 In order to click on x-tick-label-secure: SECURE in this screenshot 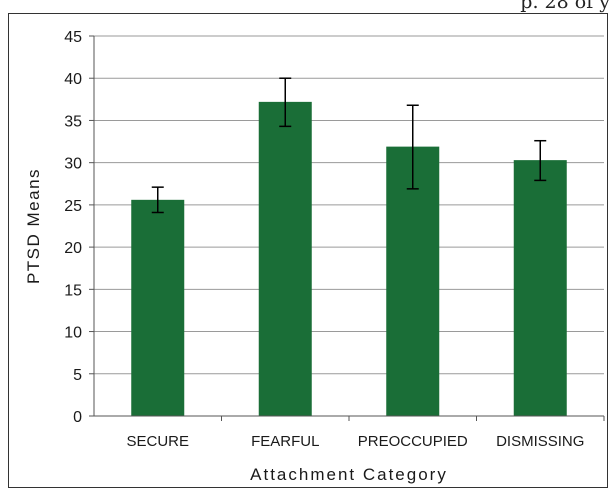, I will do `click(157, 441)`.